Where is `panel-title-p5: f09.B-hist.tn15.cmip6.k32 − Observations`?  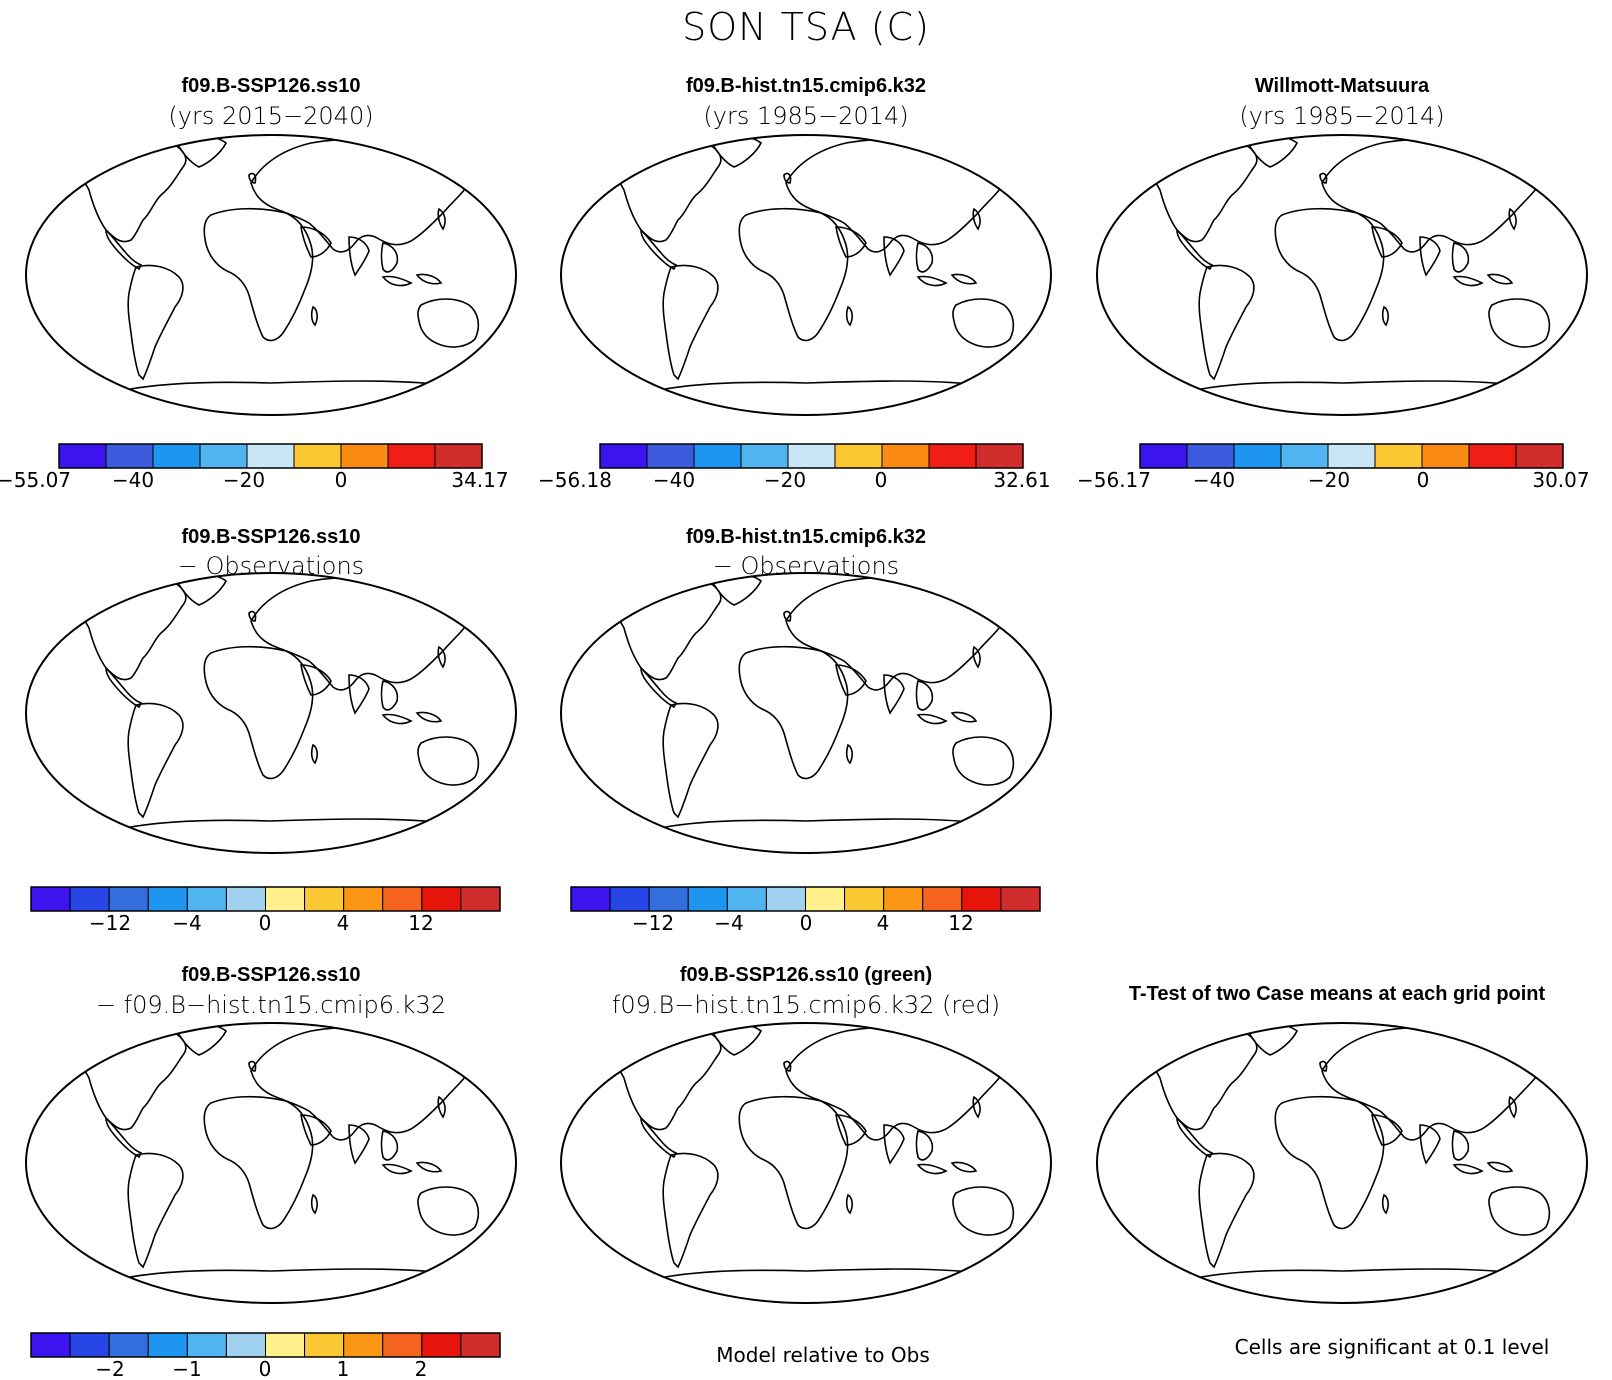
panel-title-p5: f09.B-hist.tn15.cmip6.k32 − Observations is located at coordinates (806, 553).